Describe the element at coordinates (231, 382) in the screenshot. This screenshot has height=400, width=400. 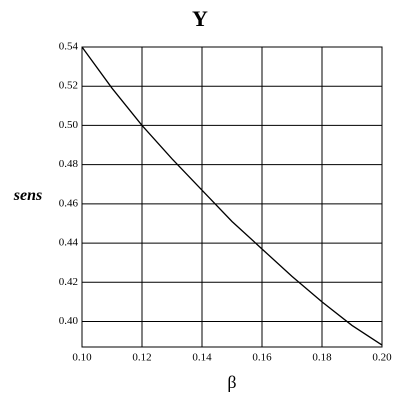
I see `x-axis-label: β` at that location.